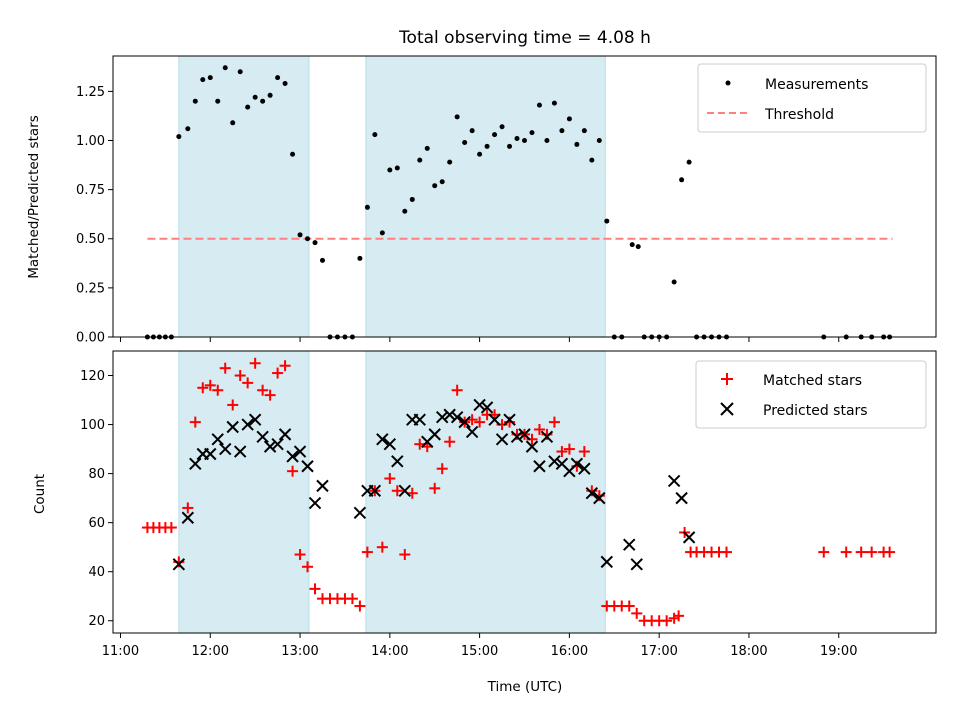 Image resolution: width=960 pixels, height=720 pixels. What do you see at coordinates (34, 196) in the screenshot?
I see `top-y-axis-label: Matched/Predicted stars` at bounding box center [34, 196].